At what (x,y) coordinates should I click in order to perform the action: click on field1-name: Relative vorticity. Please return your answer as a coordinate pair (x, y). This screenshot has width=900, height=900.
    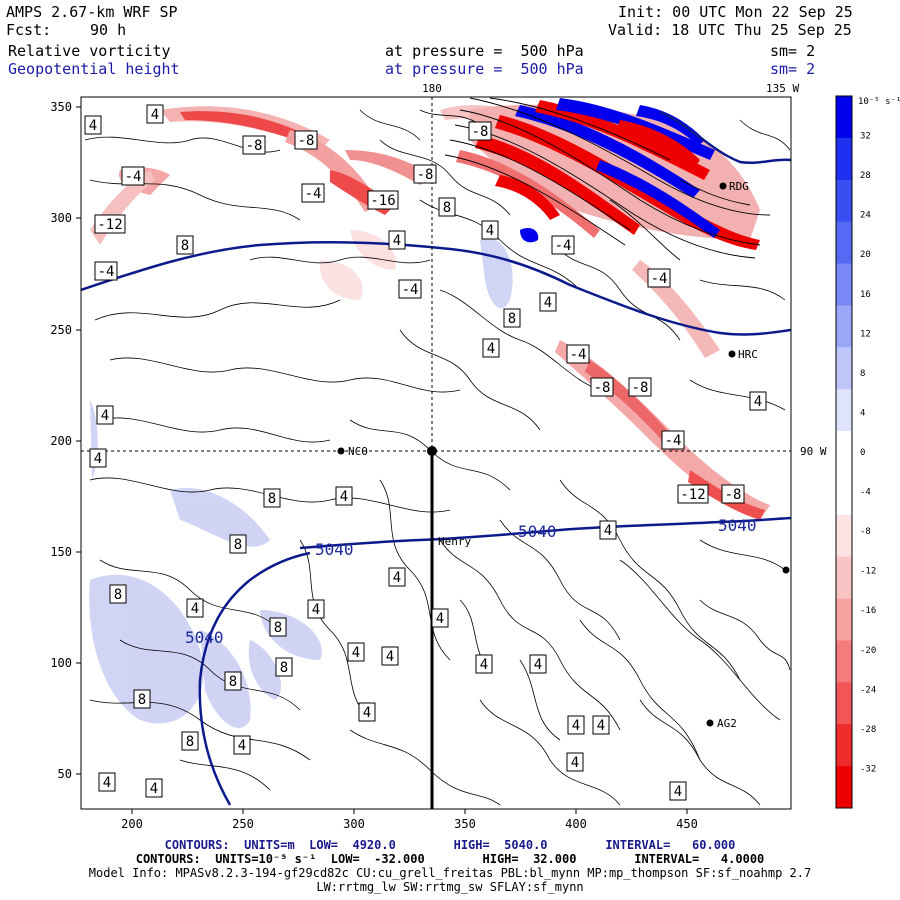
    Looking at the image, I should click on (89, 51).